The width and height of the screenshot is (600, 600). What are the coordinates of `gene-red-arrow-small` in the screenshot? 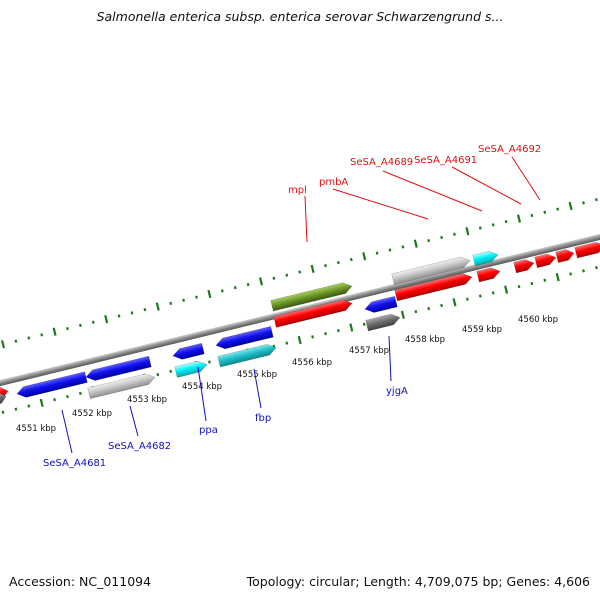 It's located at (565, 256).